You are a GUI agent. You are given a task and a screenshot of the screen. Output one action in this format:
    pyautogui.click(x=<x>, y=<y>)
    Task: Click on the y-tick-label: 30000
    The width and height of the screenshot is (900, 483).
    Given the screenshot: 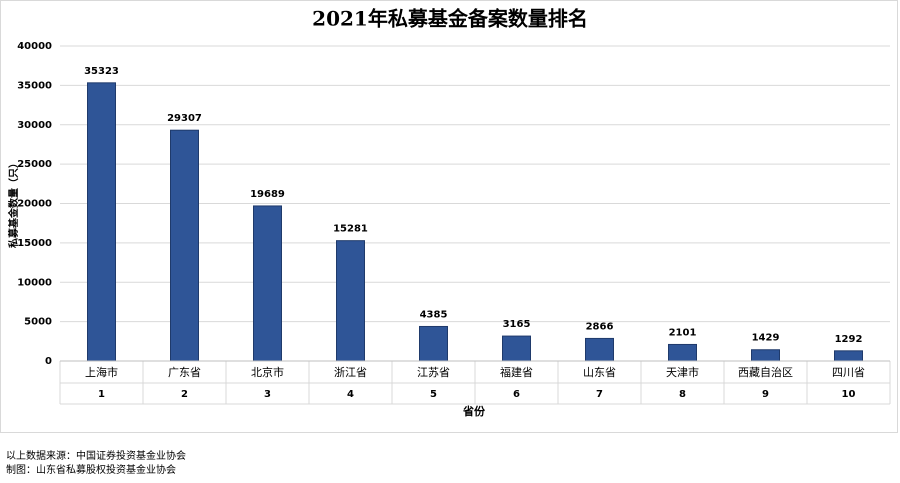 What is the action you would take?
    pyautogui.click(x=34, y=125)
    